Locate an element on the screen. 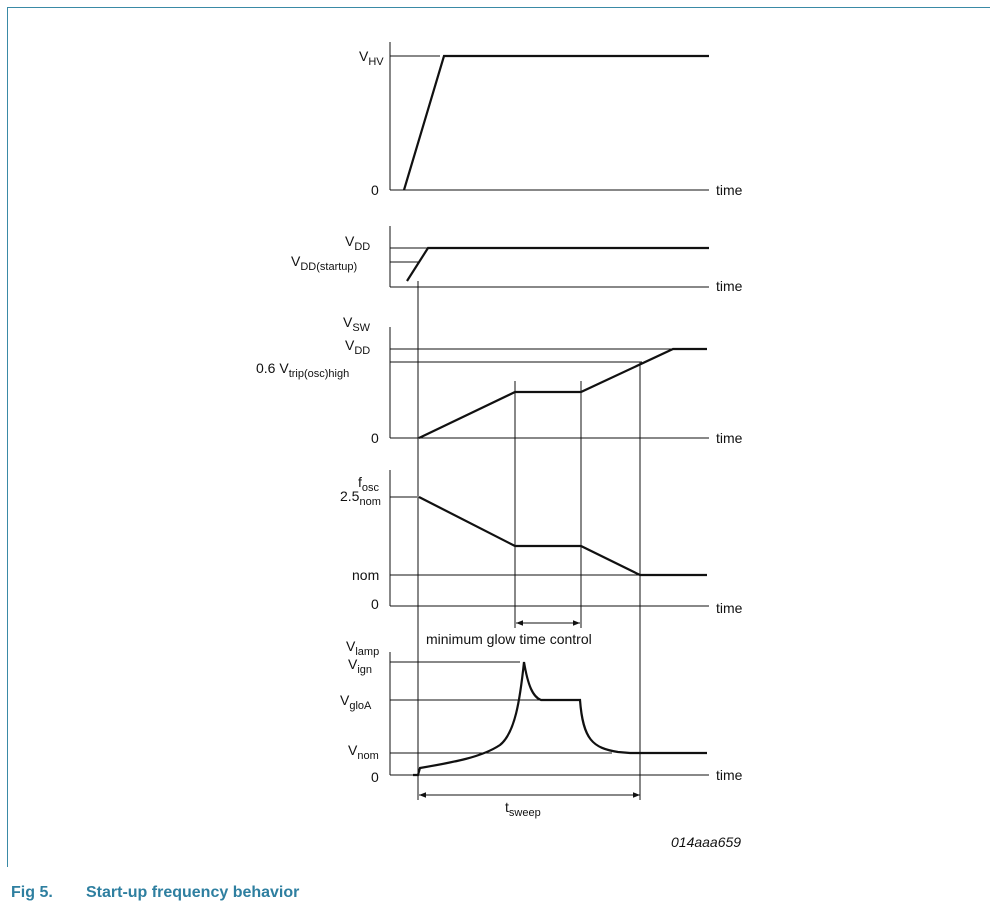  label-vdd-startup: VDD(startup) is located at coordinates (324, 263).